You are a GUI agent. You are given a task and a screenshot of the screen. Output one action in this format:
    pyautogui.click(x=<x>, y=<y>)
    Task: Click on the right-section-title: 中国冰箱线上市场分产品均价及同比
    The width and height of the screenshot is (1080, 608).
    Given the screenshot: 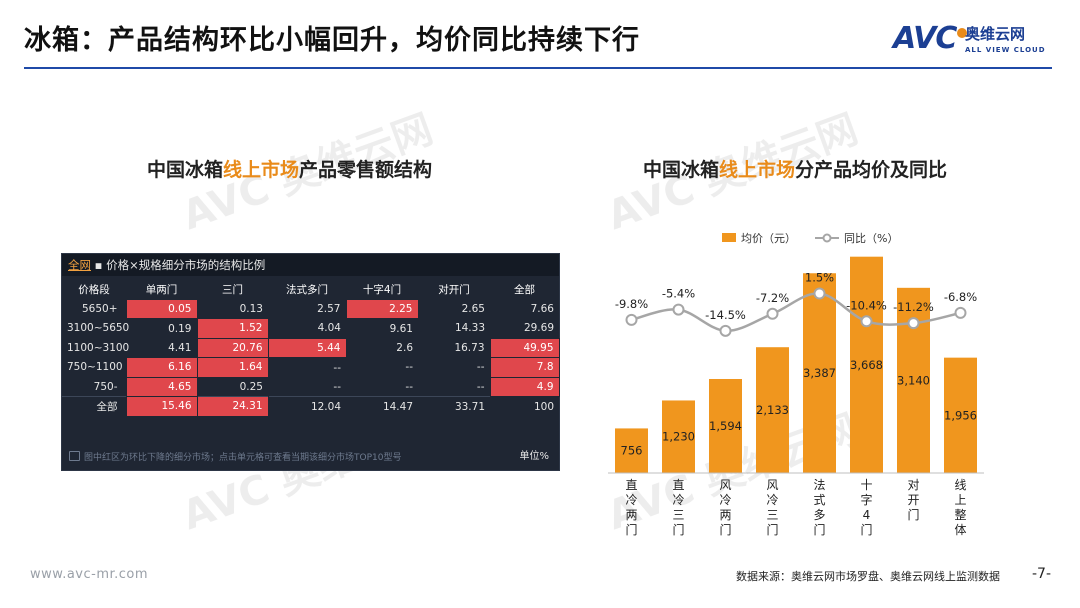 What is the action you would take?
    pyautogui.click(x=795, y=170)
    